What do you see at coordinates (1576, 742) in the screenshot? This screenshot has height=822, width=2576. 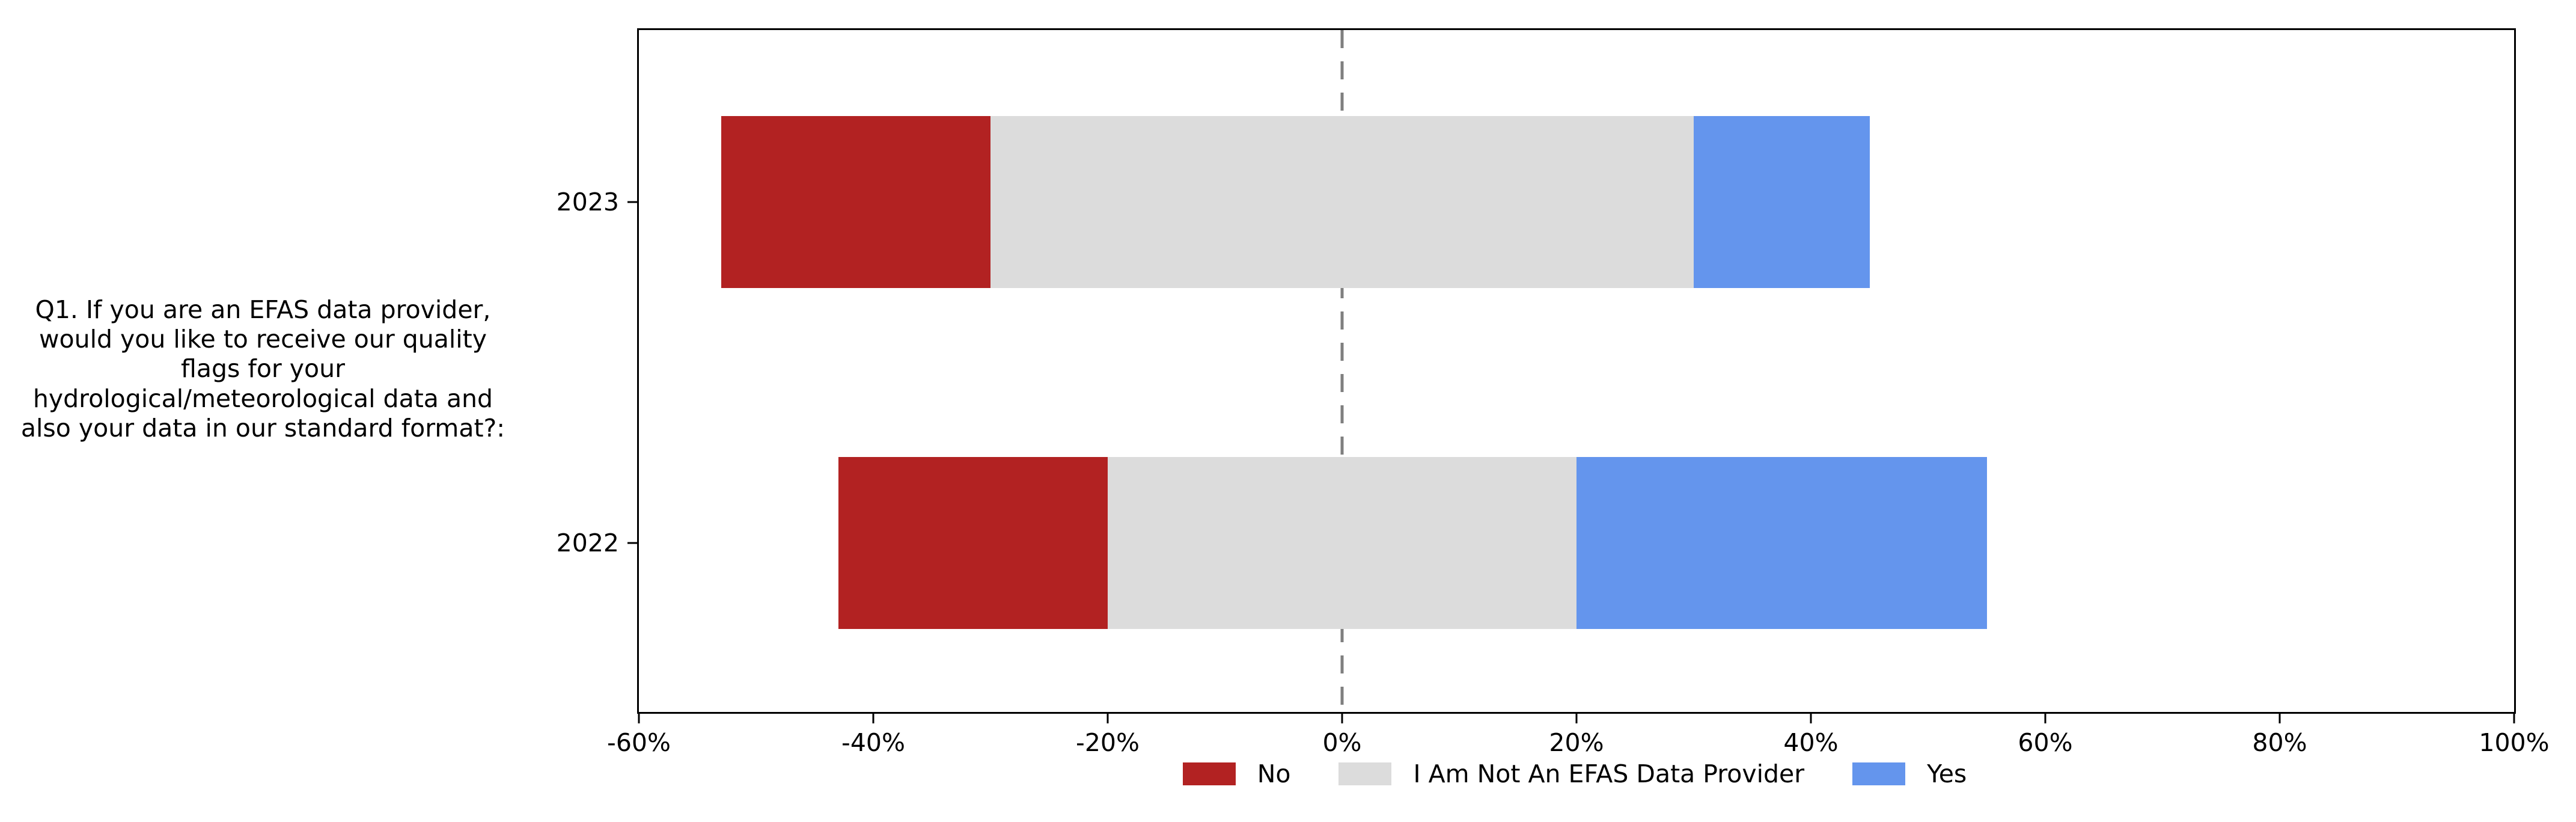 I see `x-tick-label: 20%` at bounding box center [1576, 742].